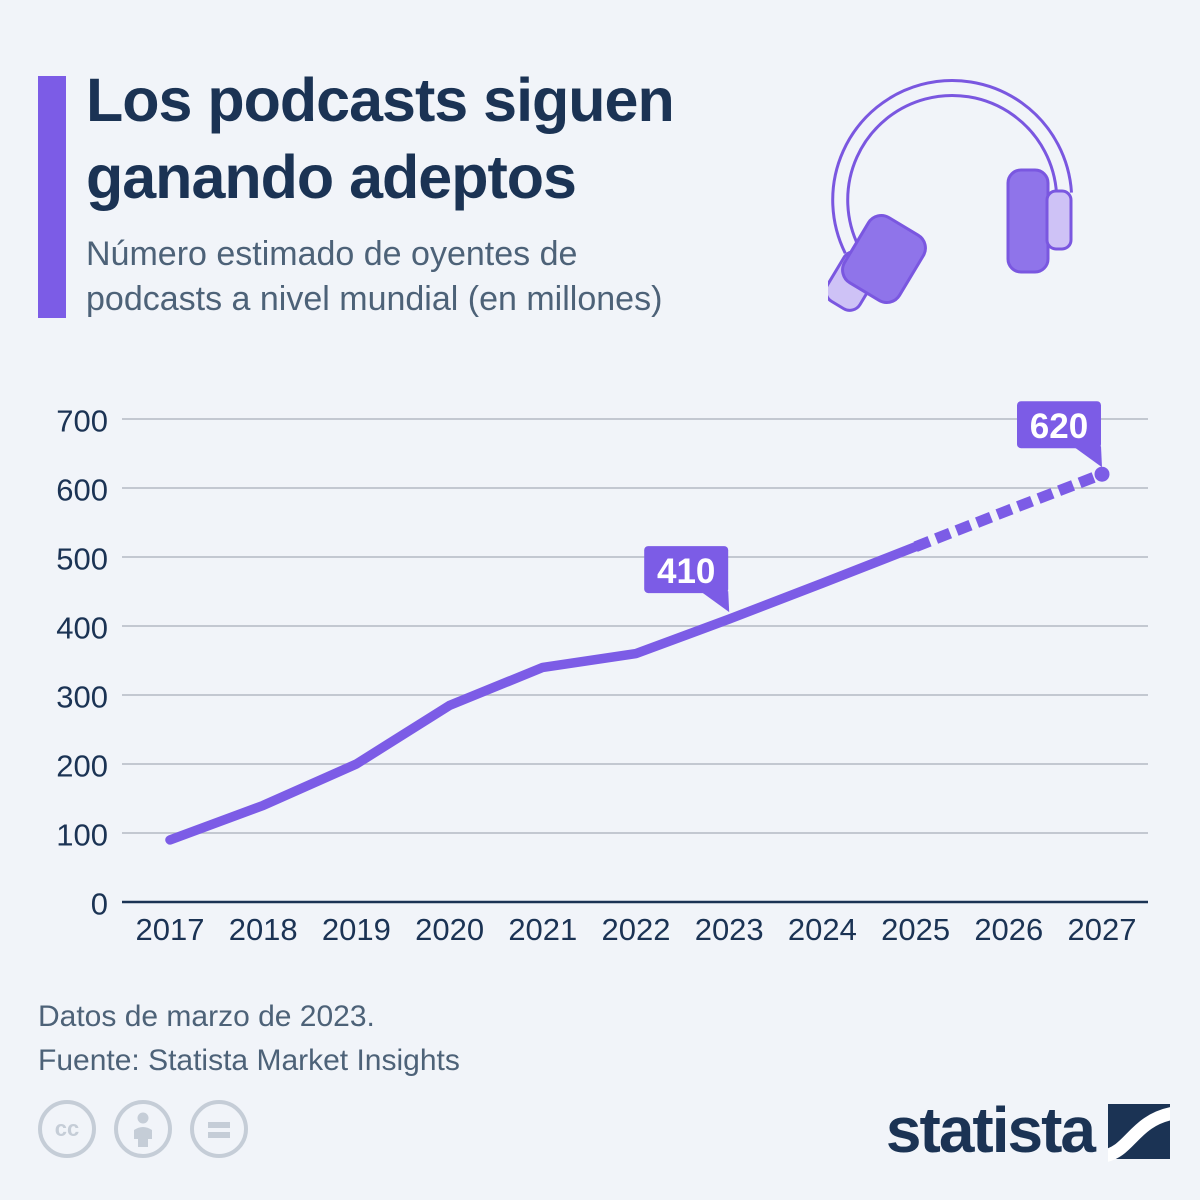 This screenshot has width=1200, height=1200. Describe the element at coordinates (263, 929) in the screenshot. I see `x-tick-label: 2018` at that location.